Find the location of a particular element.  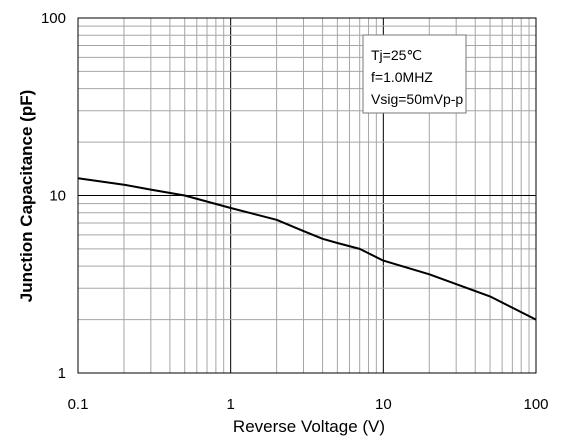

y-tick-labels: 1 10 100 is located at coordinates (53, 196).